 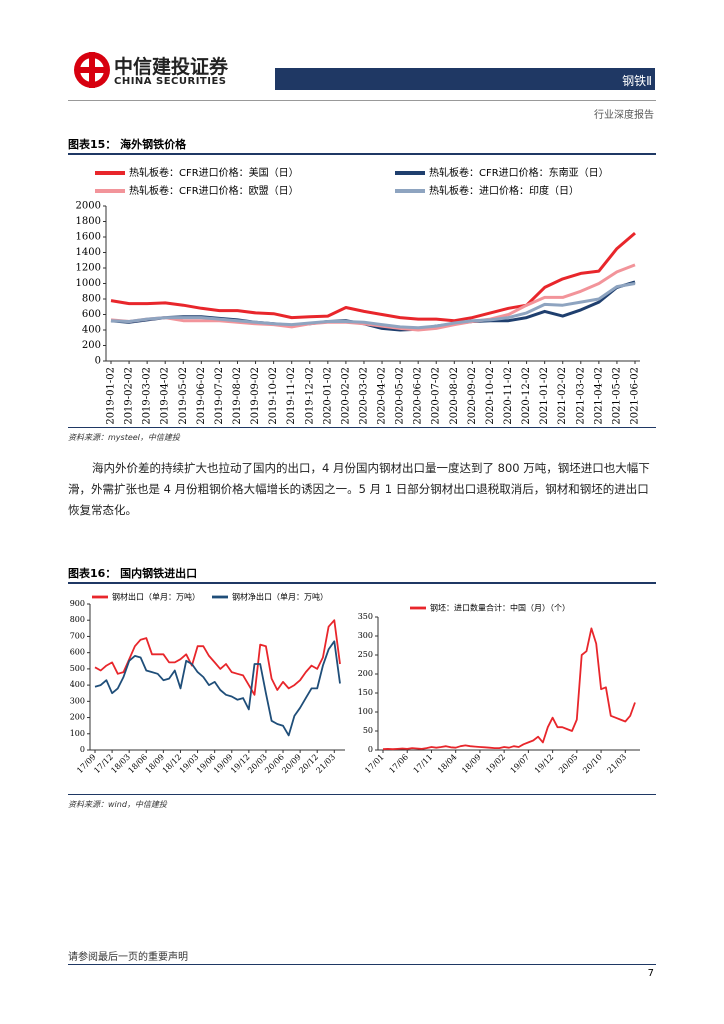 What do you see at coordinates (291, 396) in the screenshot?
I see `x-tick-label: 2019-11-02` at bounding box center [291, 396].